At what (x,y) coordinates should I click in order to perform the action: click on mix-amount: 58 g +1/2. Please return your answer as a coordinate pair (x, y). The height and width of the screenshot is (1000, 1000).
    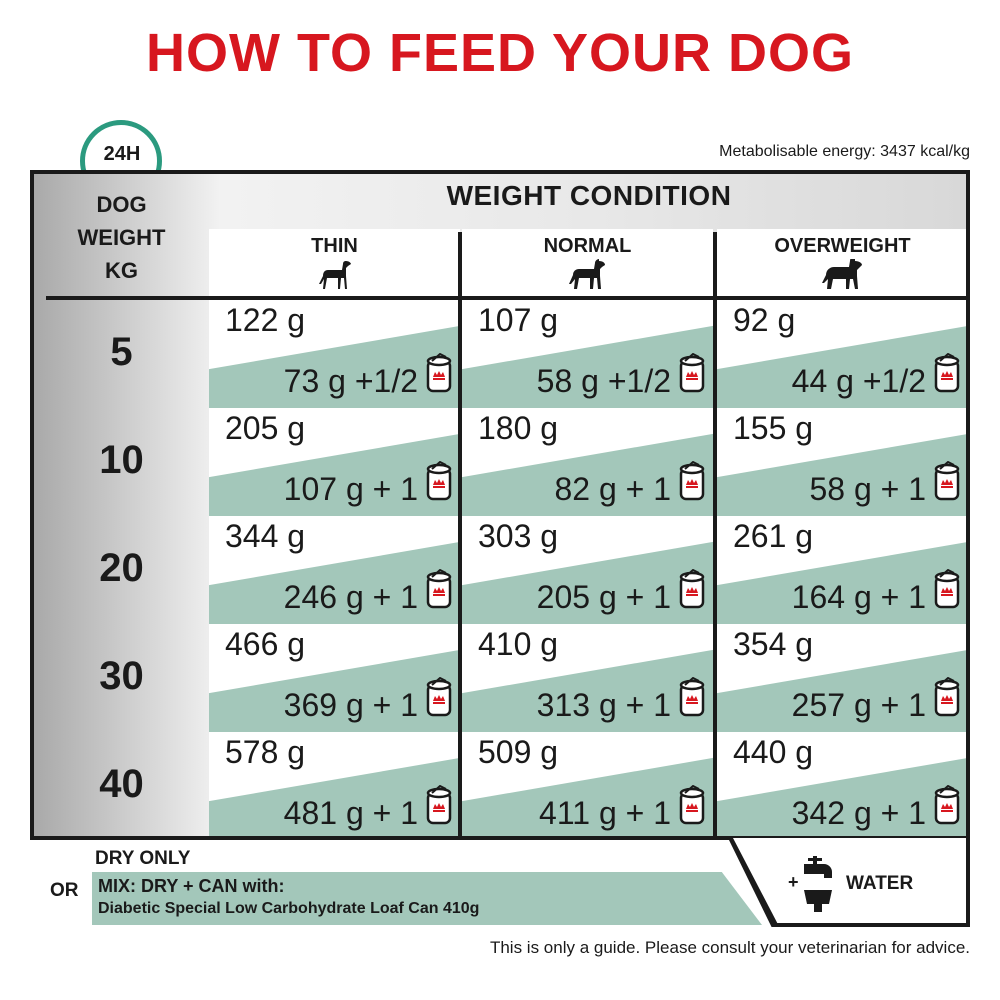
    Looking at the image, I should click on (603, 381).